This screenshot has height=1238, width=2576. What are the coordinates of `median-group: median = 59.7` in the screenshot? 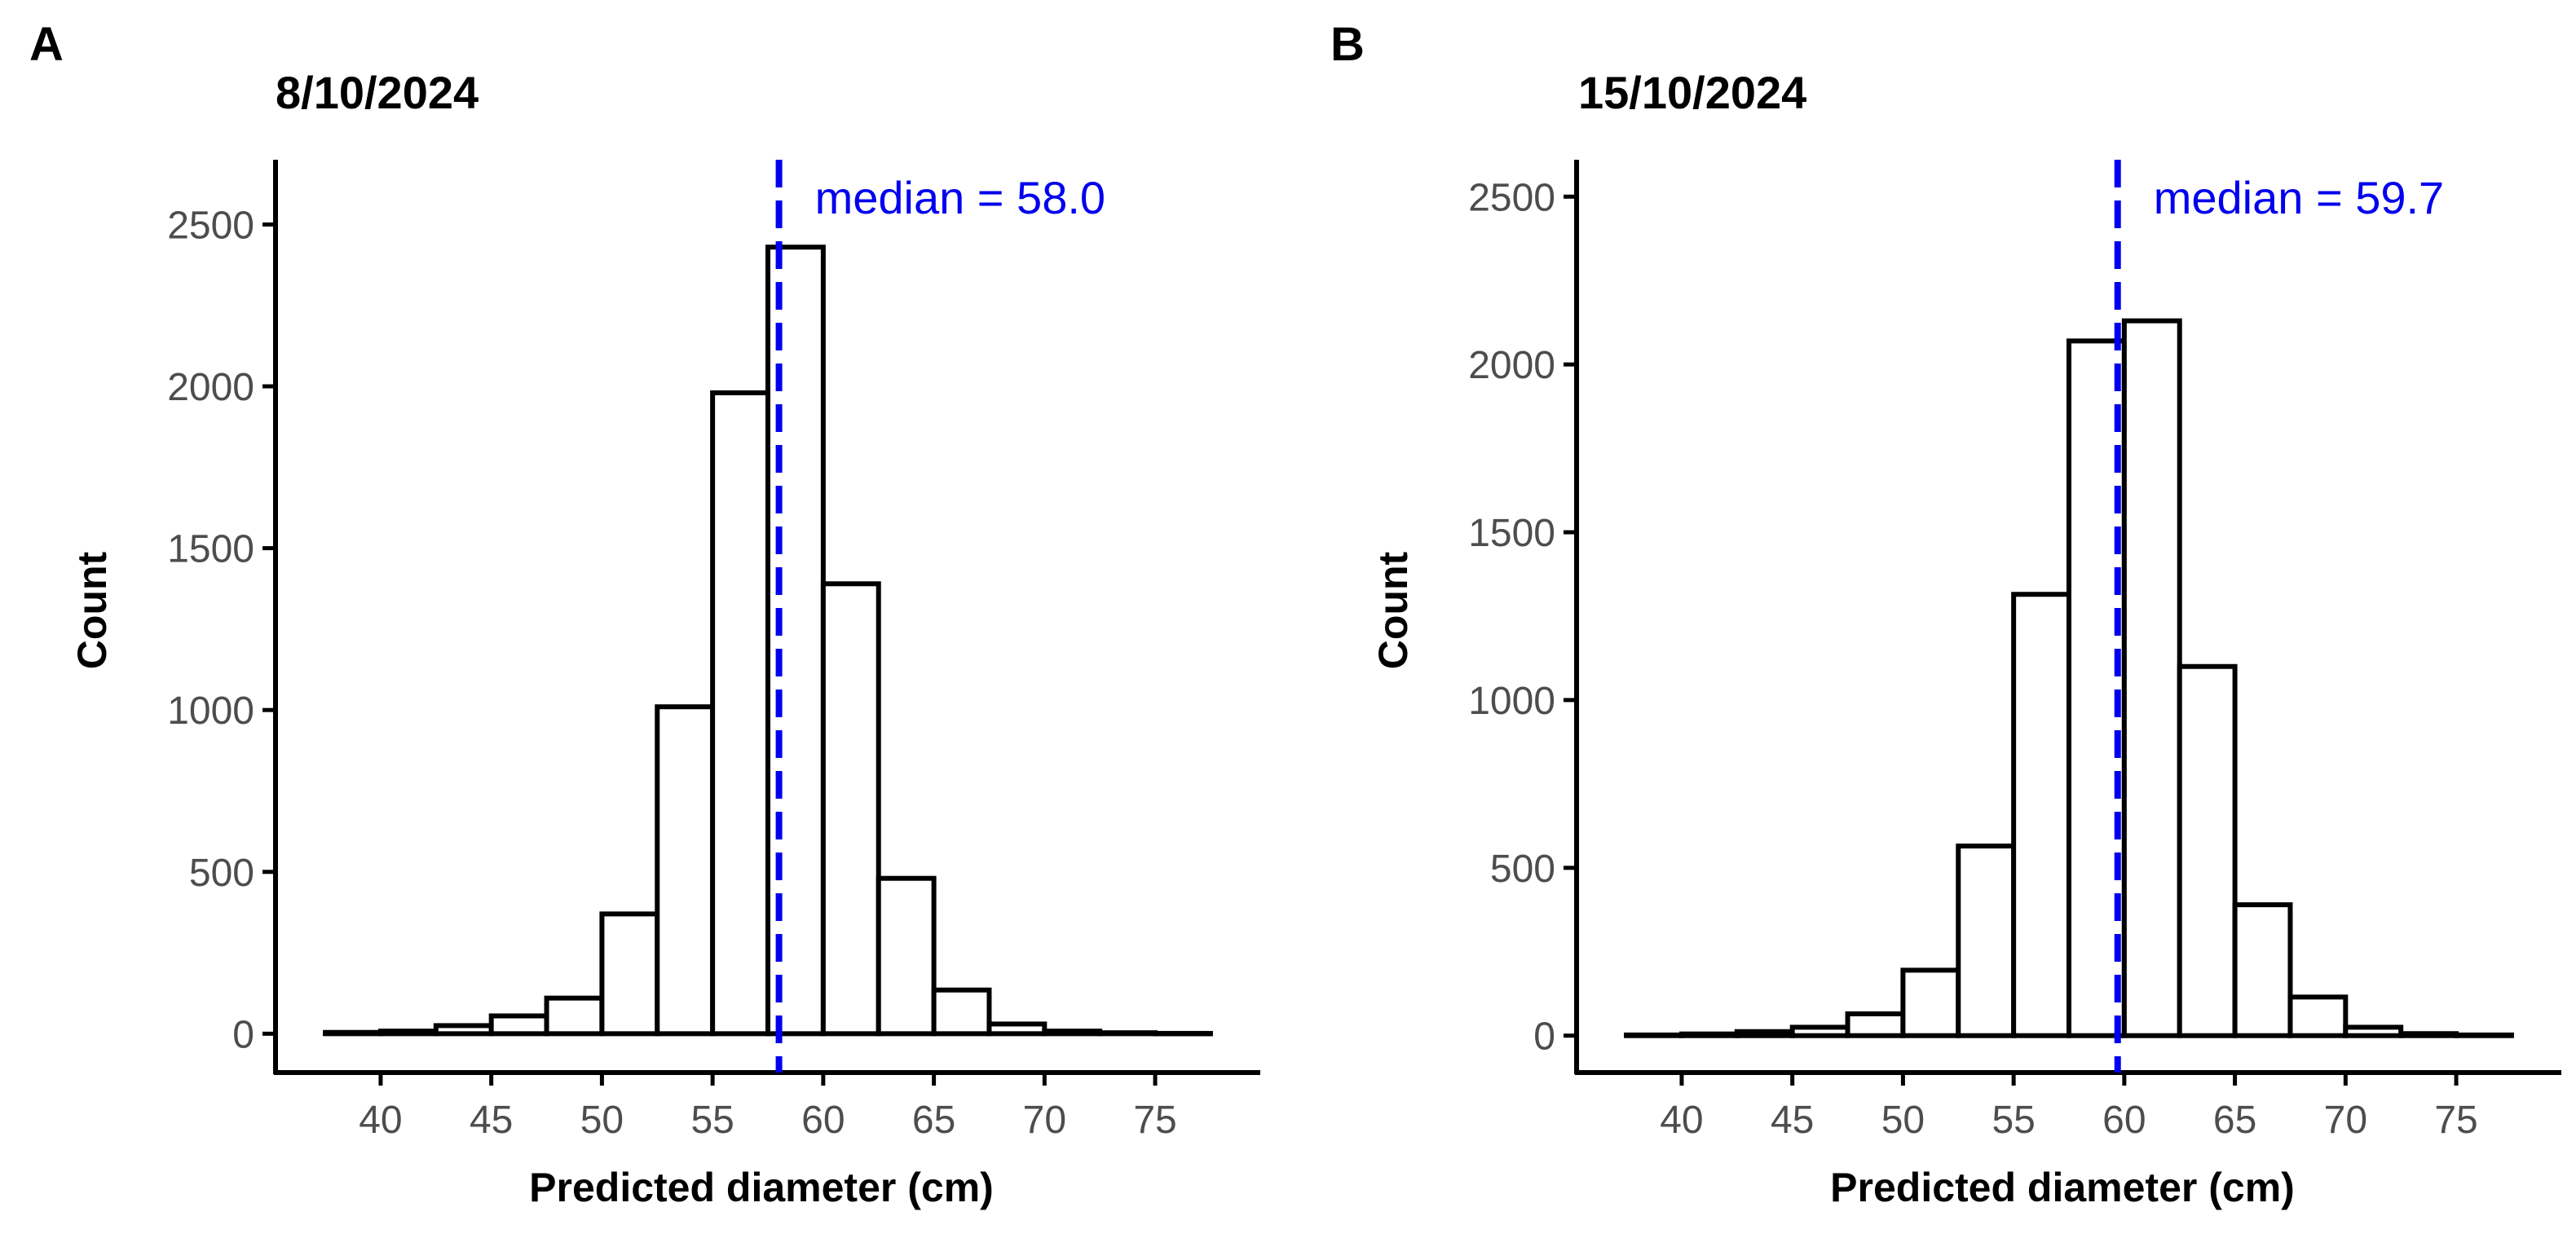 It's located at (2279, 617).